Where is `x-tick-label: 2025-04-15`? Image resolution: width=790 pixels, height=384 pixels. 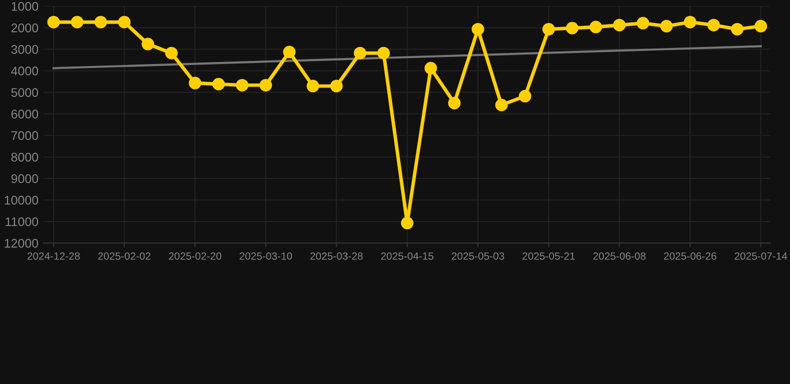
x-tick-label: 2025-04-15 is located at coordinates (407, 256).